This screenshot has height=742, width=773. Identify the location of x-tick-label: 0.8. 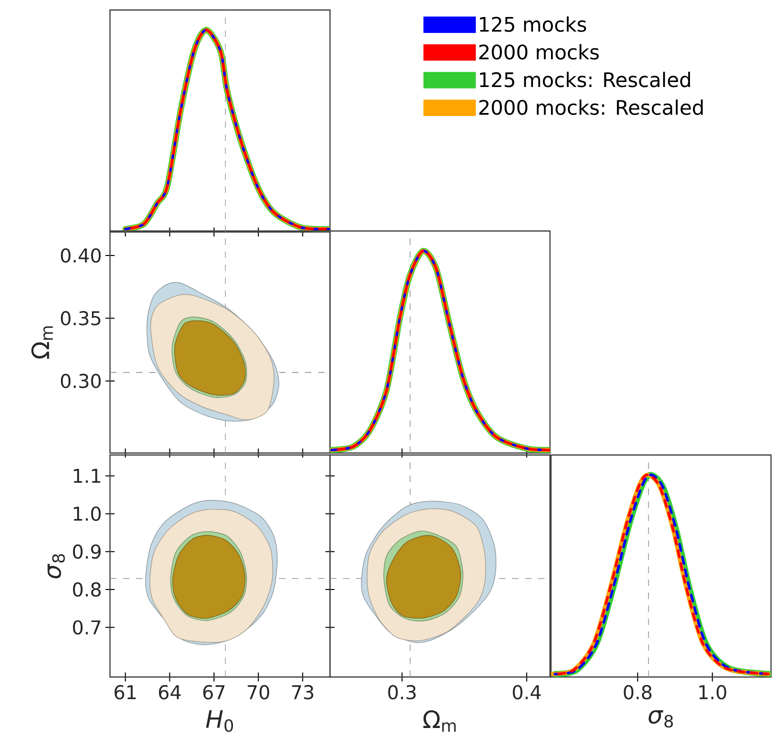
(638, 692).